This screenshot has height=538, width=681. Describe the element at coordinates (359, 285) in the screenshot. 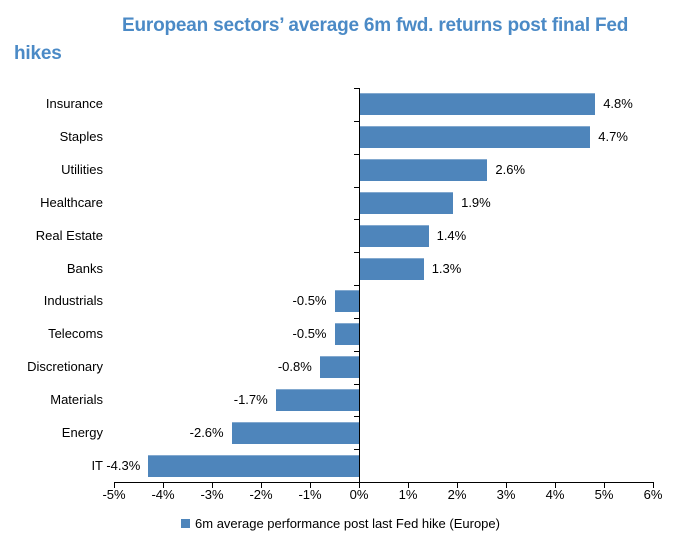

I see `y-axis-zero-line` at that location.